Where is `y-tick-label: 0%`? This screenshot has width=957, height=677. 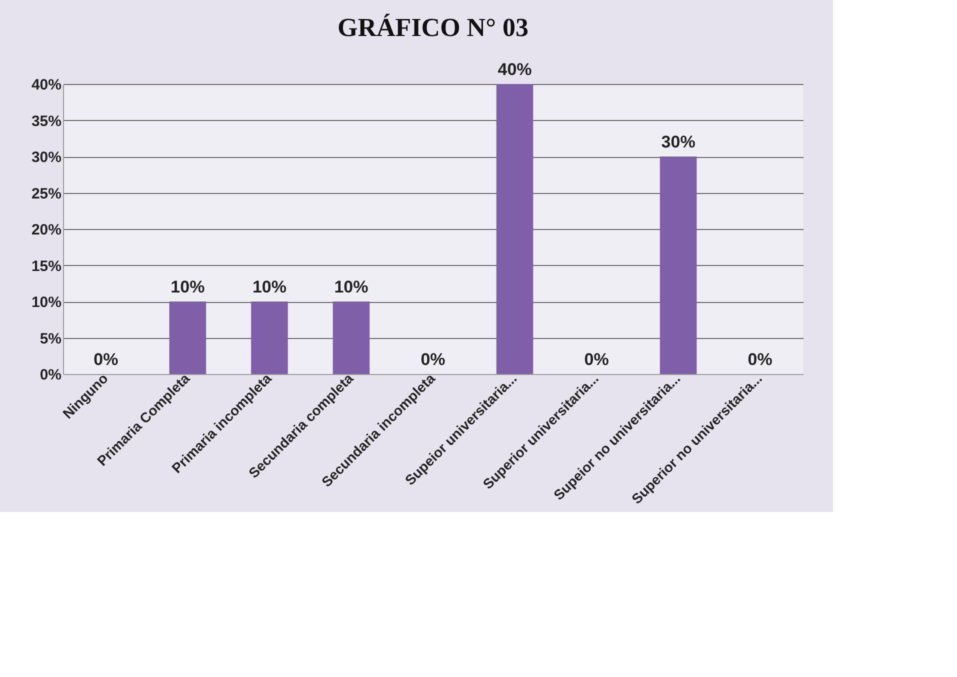 y-tick-label: 0% is located at coordinates (51, 375).